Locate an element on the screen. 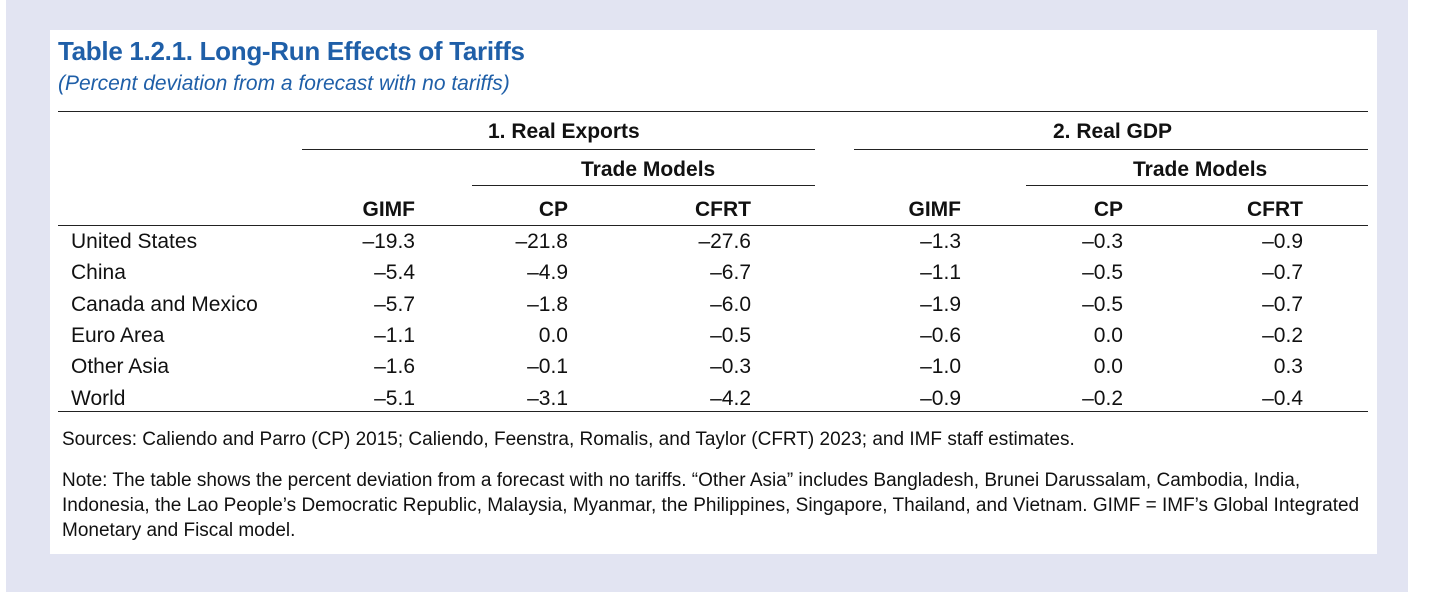 The width and height of the screenshot is (1434, 616). col-header-cfrt-exports: CFRT is located at coordinates (723, 209).